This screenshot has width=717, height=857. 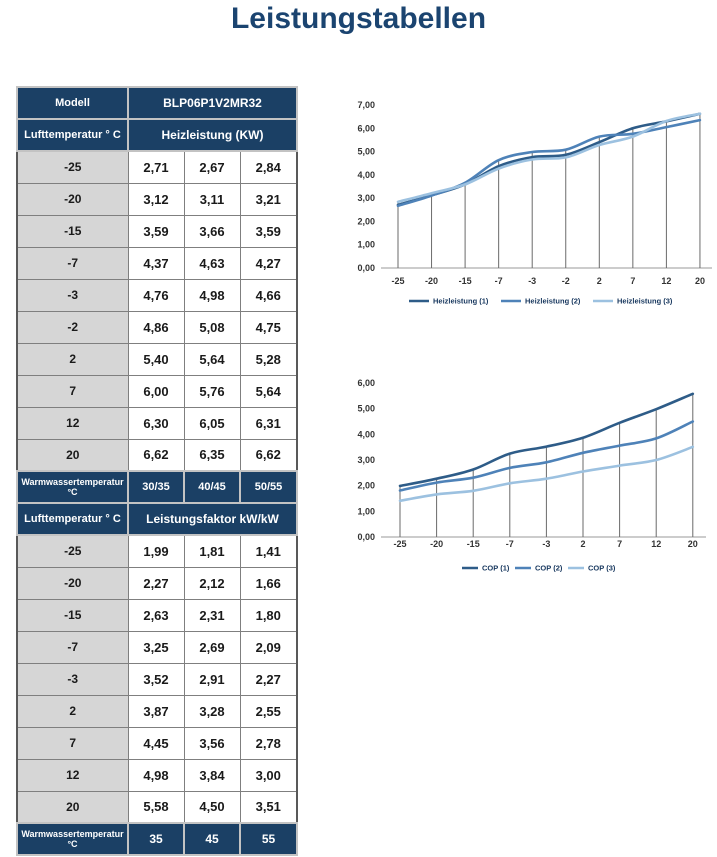 What do you see at coordinates (666, 281) in the screenshot?
I see `x-tick-label: 12` at bounding box center [666, 281].